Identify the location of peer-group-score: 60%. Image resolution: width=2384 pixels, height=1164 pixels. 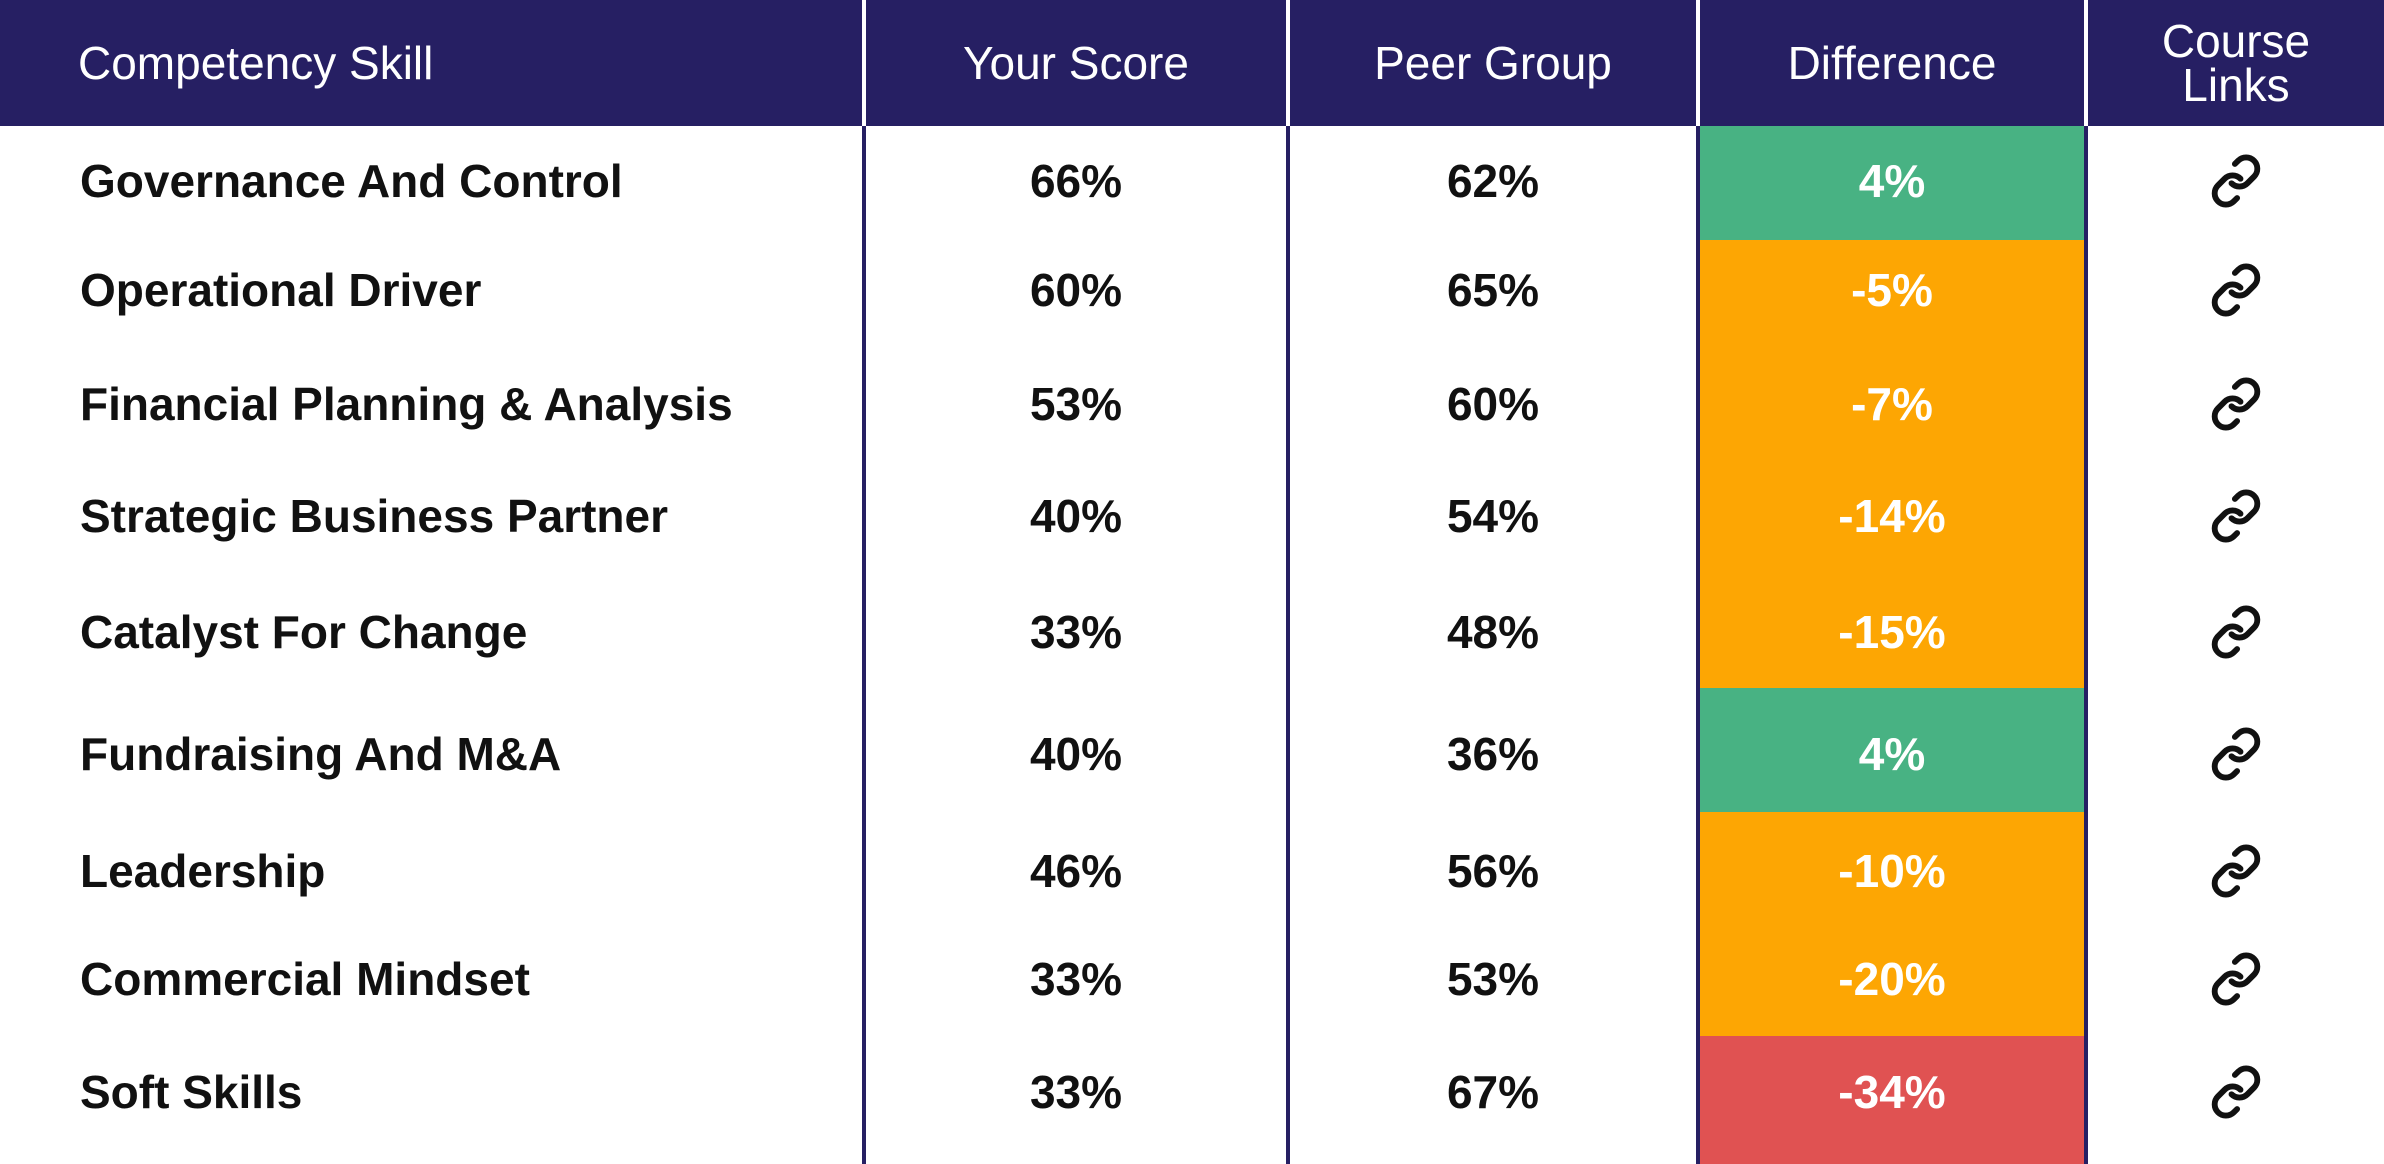
(1493, 404).